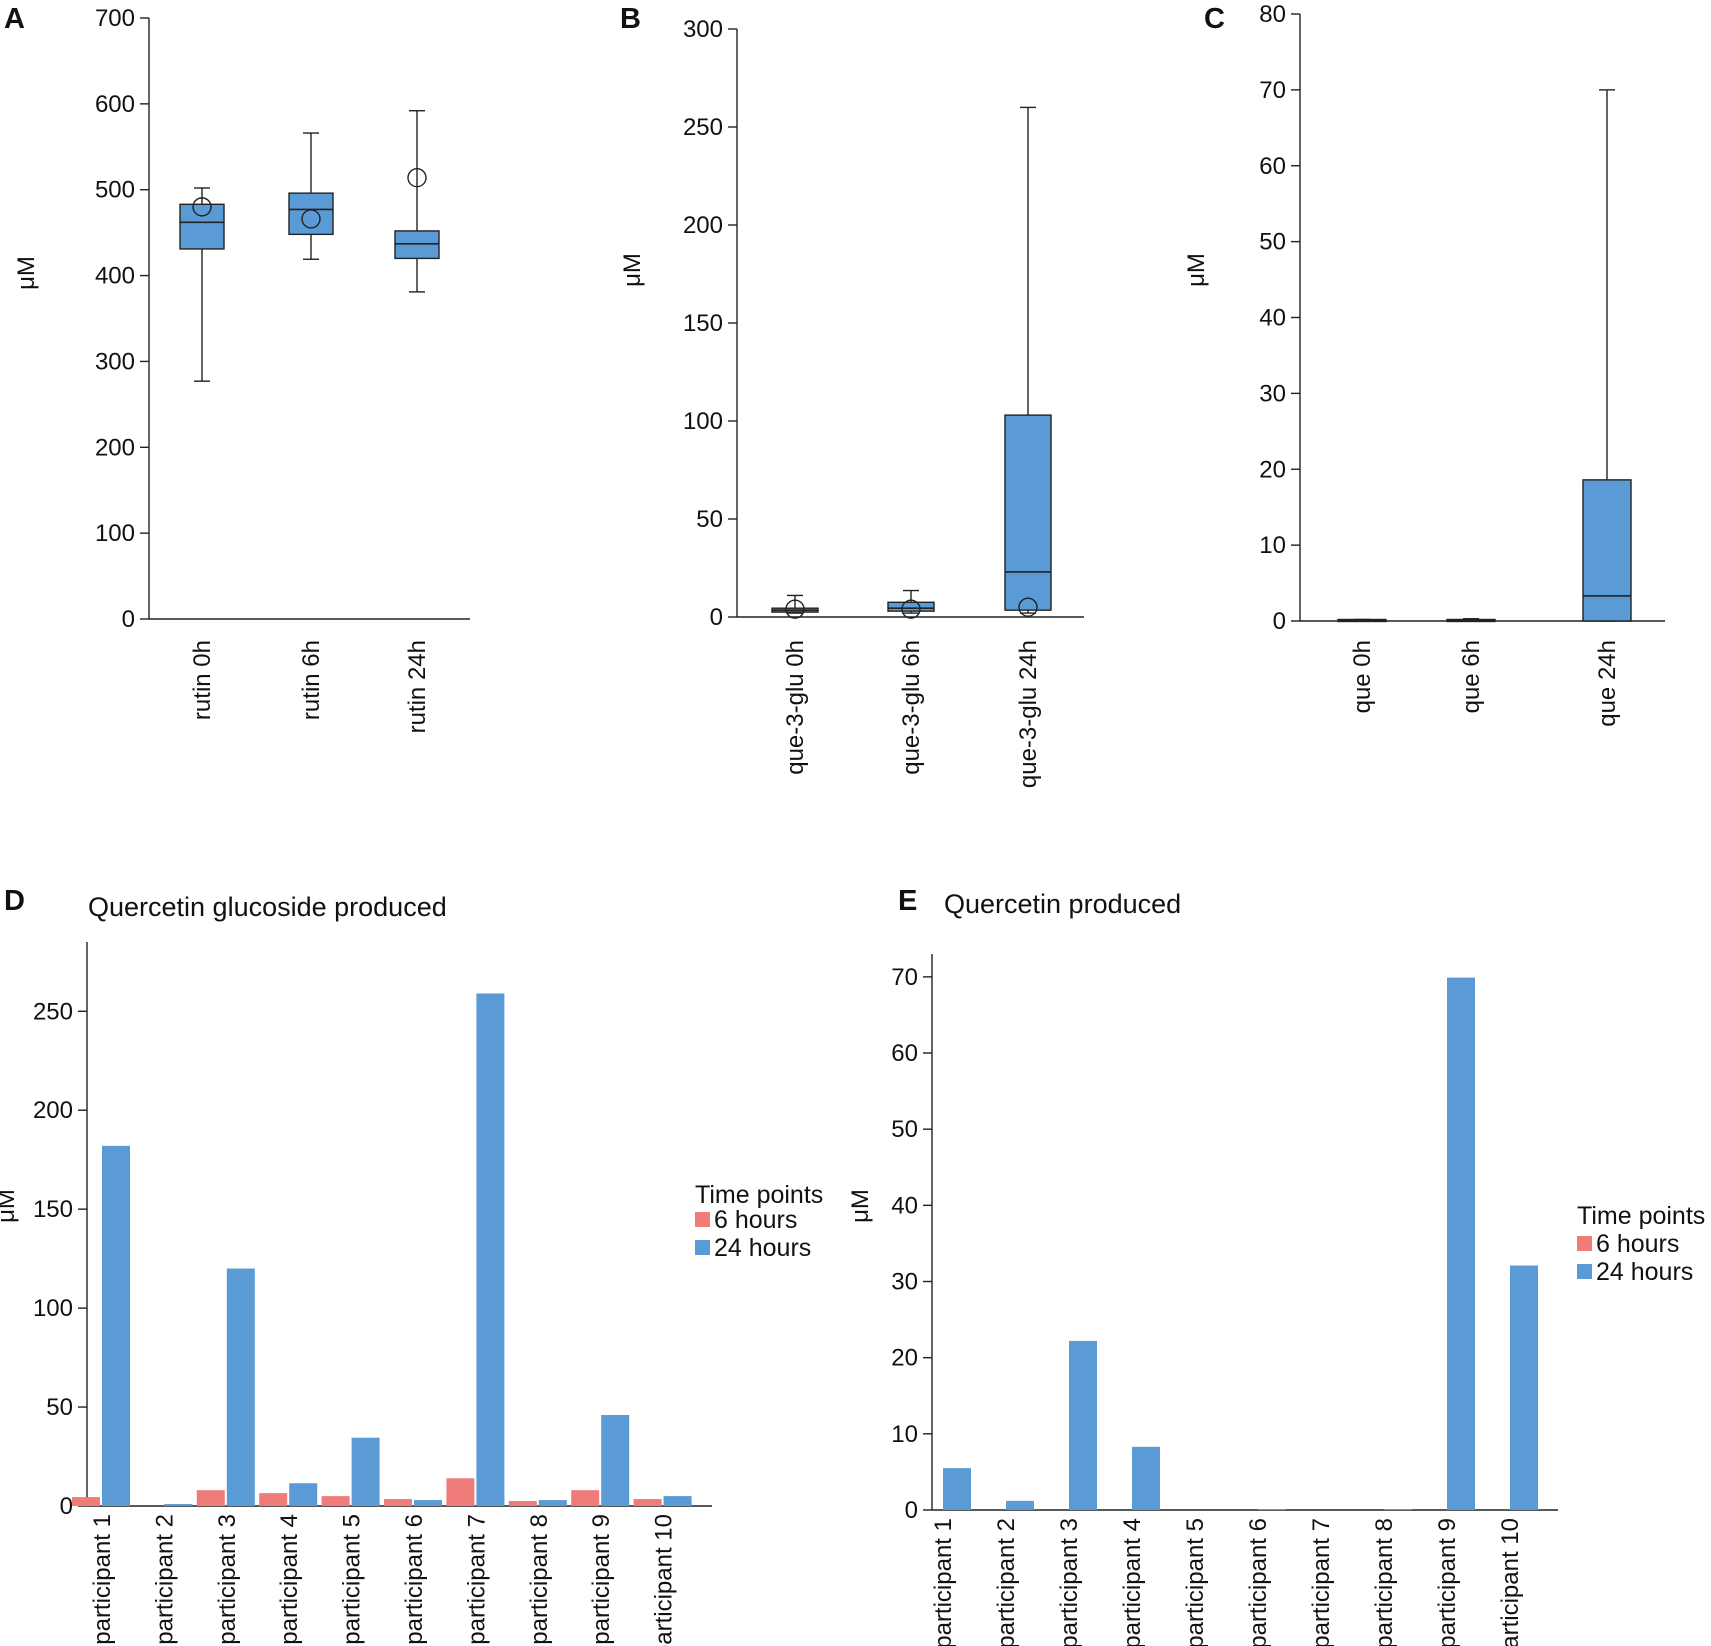 The height and width of the screenshot is (1646, 1711). I want to click on y-tick-label: 200, so click(703, 225).